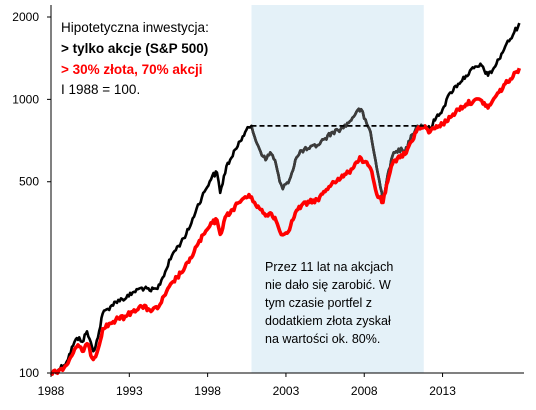 The width and height of the screenshot is (536, 410). What do you see at coordinates (337, 154) in the screenshot?
I see `series-stocks-line-crisis-segment` at bounding box center [337, 154].